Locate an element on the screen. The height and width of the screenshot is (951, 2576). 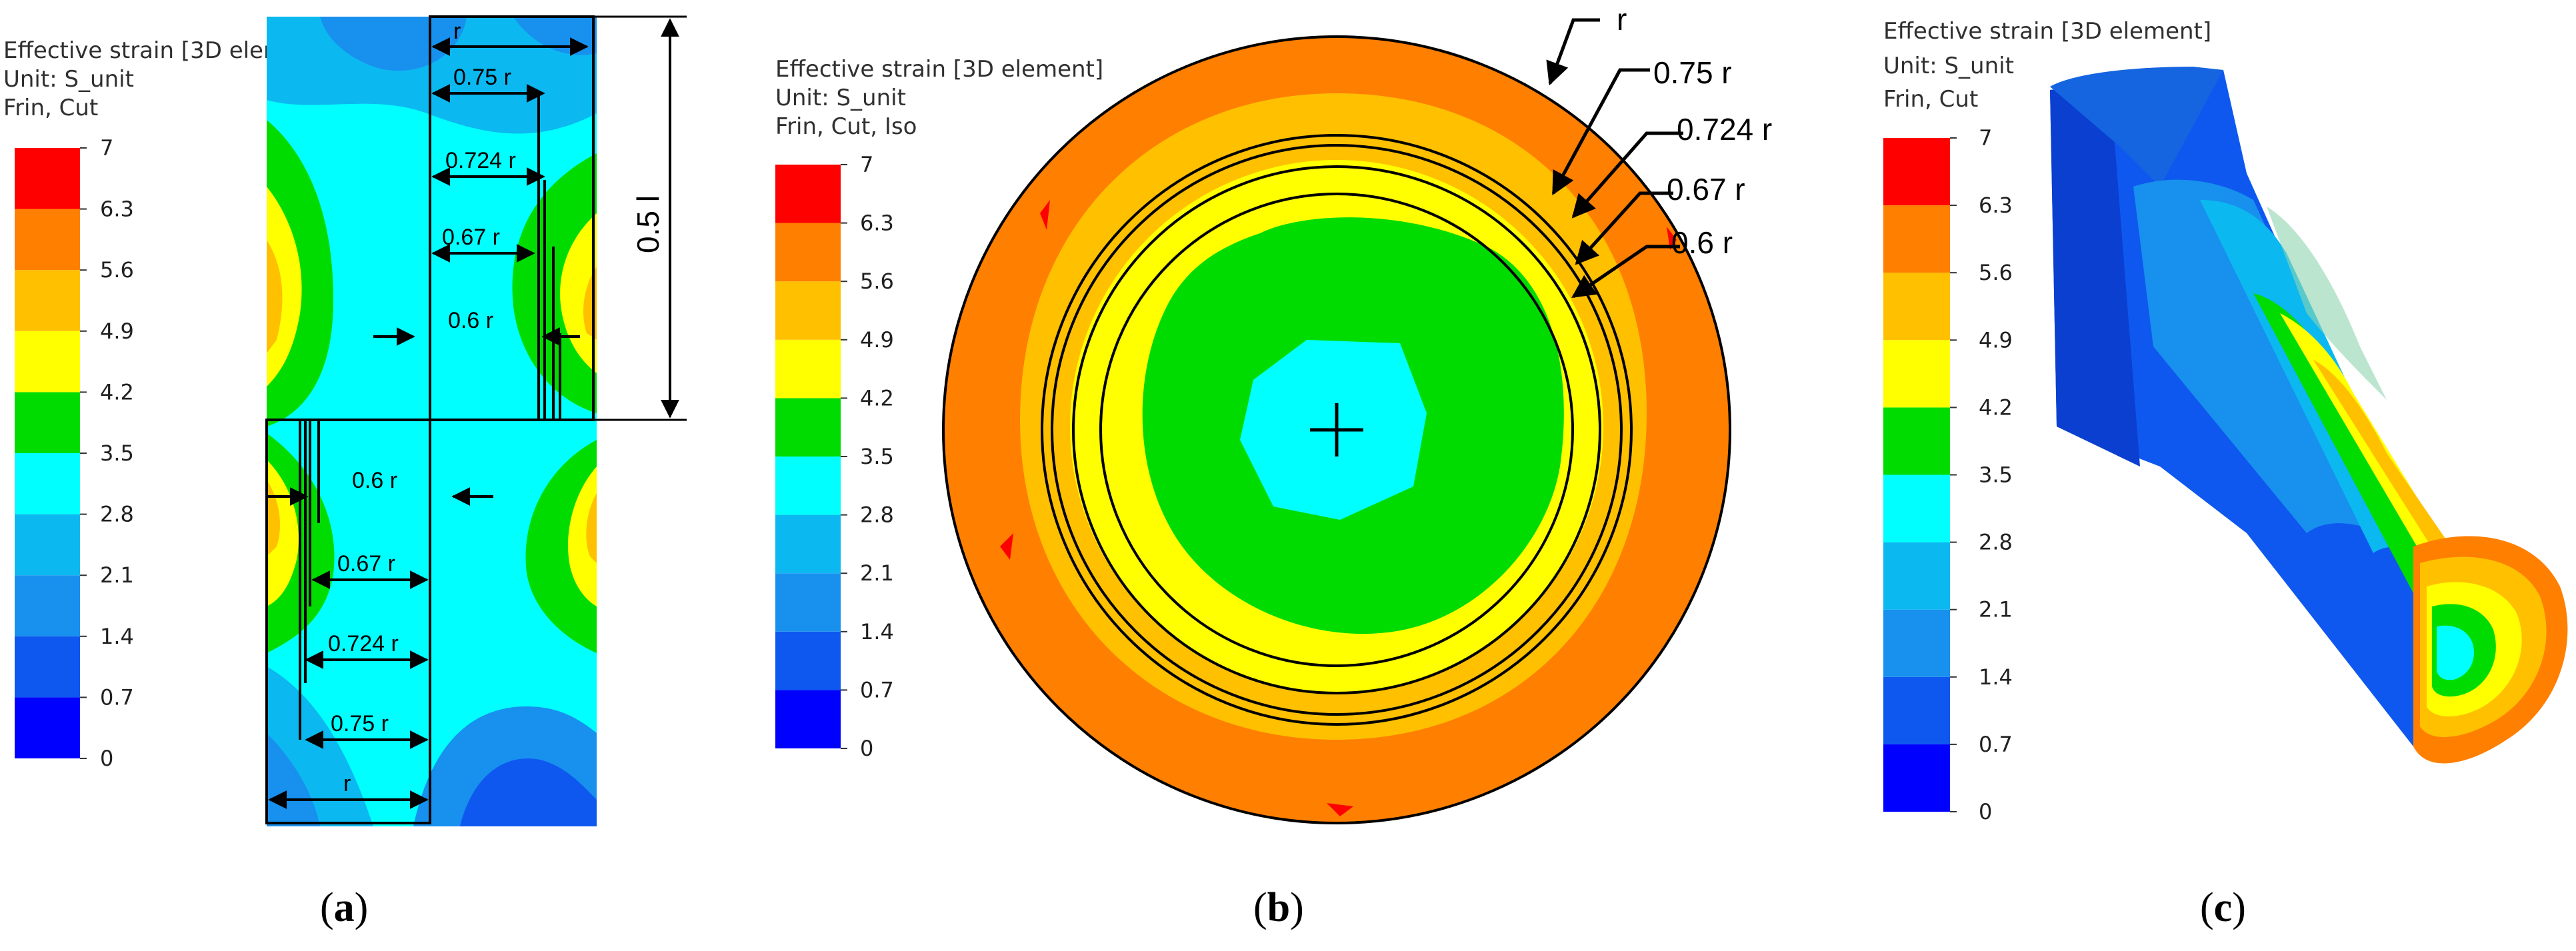
panel-a-dimension-lines is located at coordinates (476, 419).